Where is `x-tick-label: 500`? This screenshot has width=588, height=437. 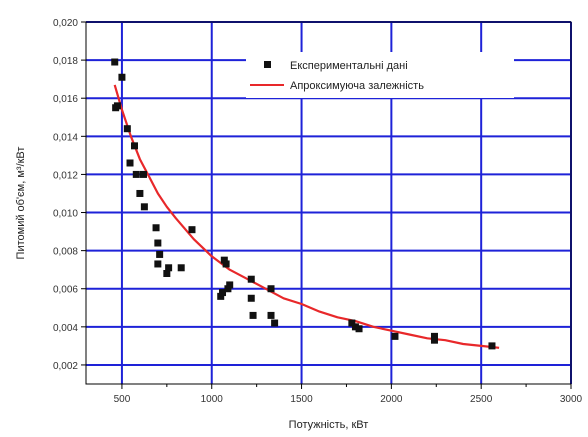
x-tick-label: 500 is located at coordinates (122, 399).